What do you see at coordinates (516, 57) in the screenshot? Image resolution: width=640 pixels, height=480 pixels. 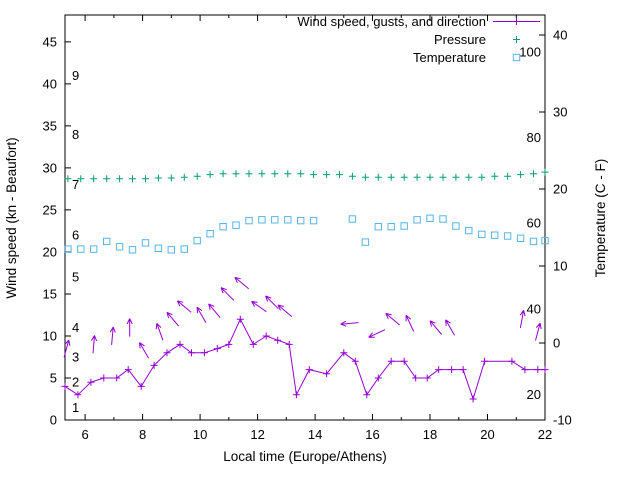 I see `legend-square-sample` at bounding box center [516, 57].